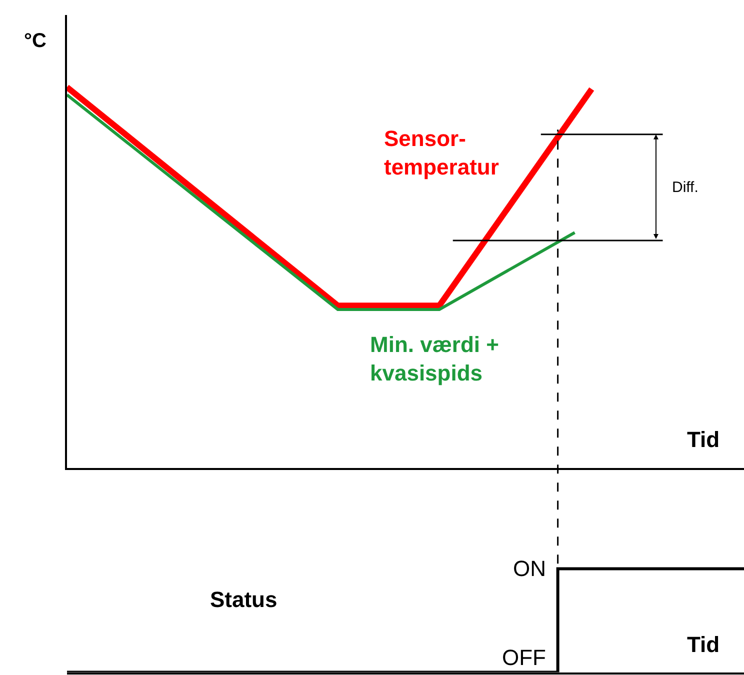  Describe the element at coordinates (529, 568) in the screenshot. I see `annotation: ON` at that location.